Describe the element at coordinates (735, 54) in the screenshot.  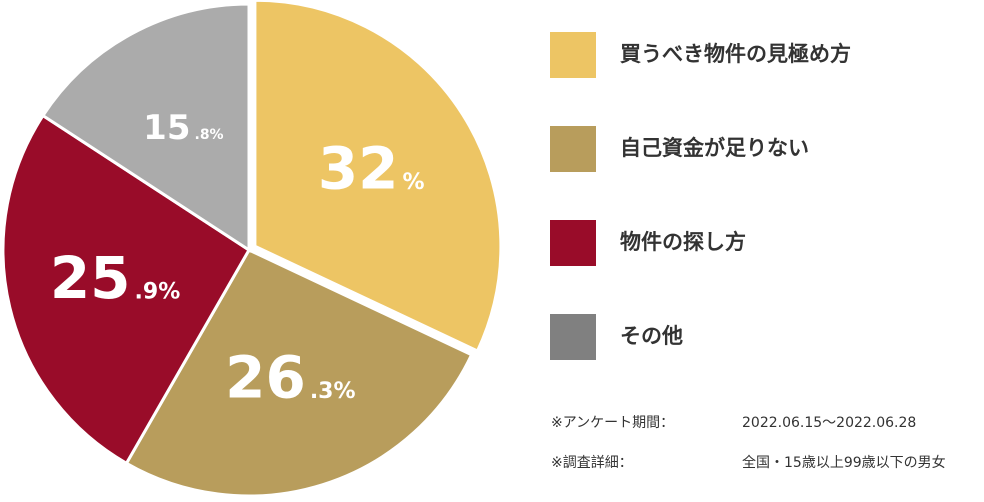
I see `legend-label: 買うべき物件の見極め方` at that location.